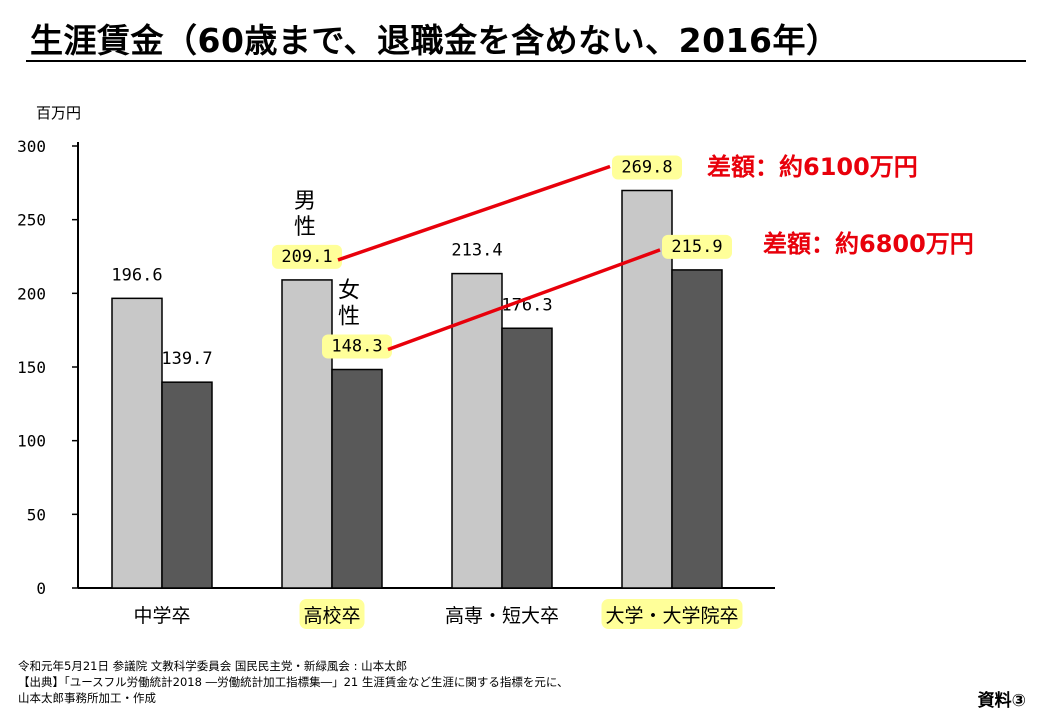 This screenshot has height=720, width=1040. I want to click on y-axis-unit-label: 百万円, so click(58, 113).